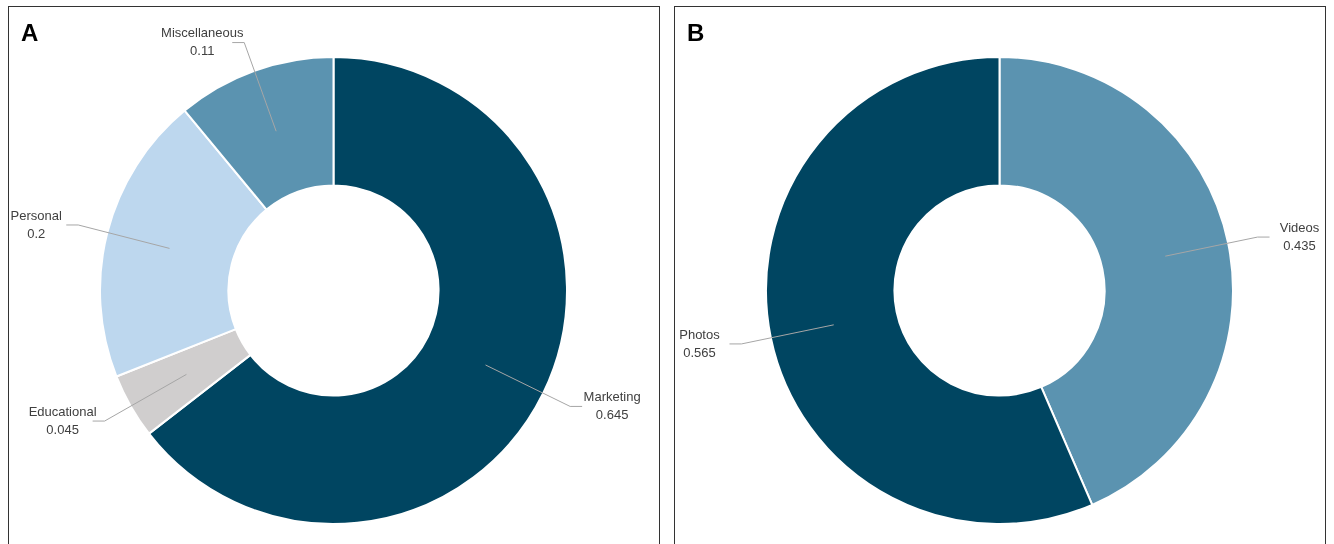 This screenshot has height=544, width=1334. I want to click on data-label: 0.11, so click(202, 51).